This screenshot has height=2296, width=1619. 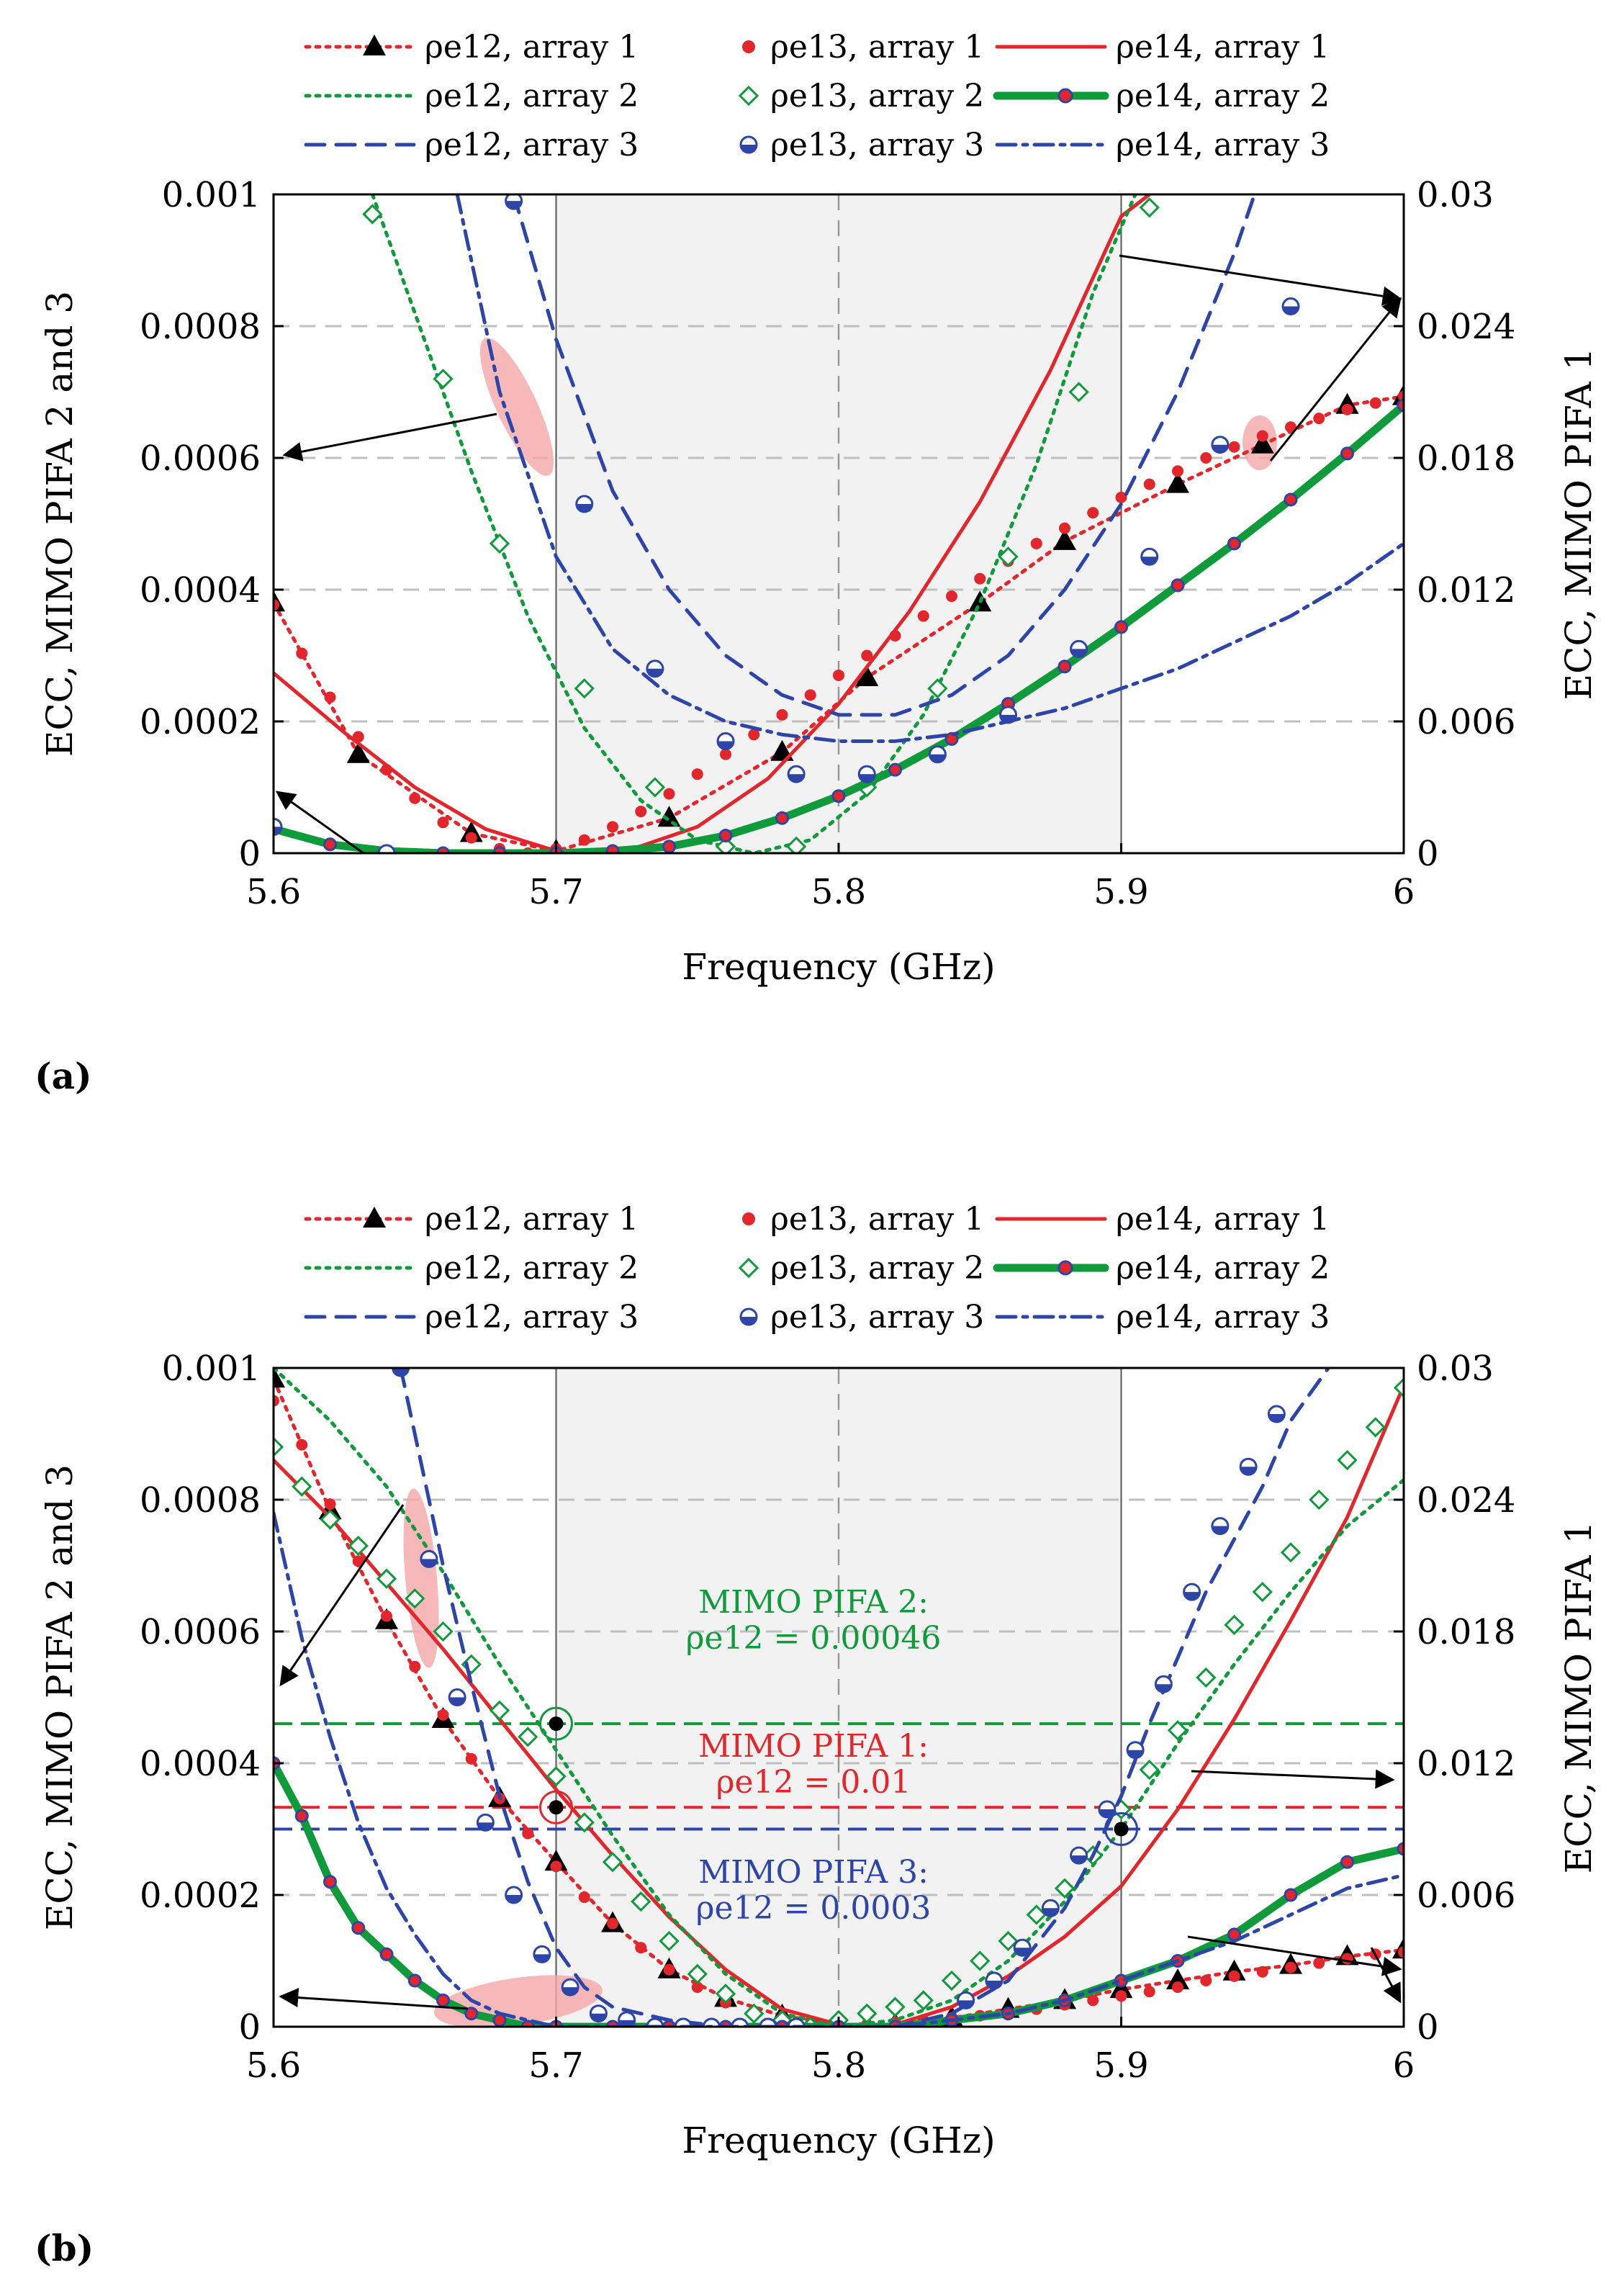 I want to click on threshold-point-ring, so click(x=556, y=1724).